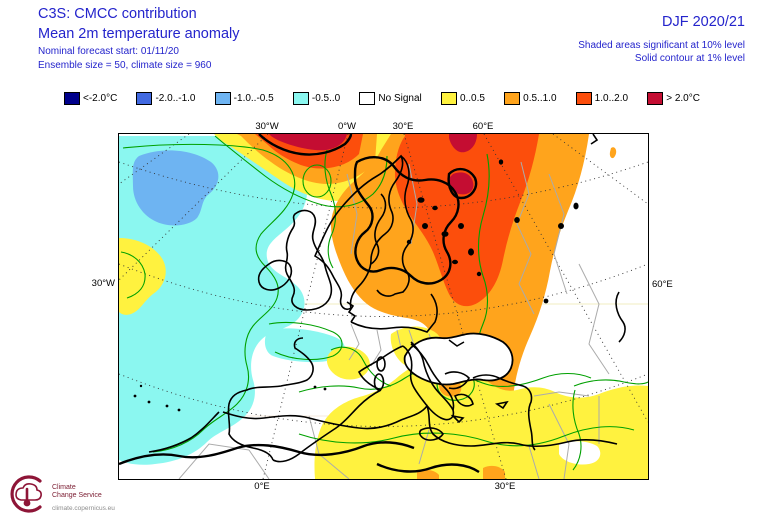 The height and width of the screenshot is (518, 760). Describe the element at coordinates (326, 98) in the screenshot. I see `legend-label: -0.5..0` at that location.